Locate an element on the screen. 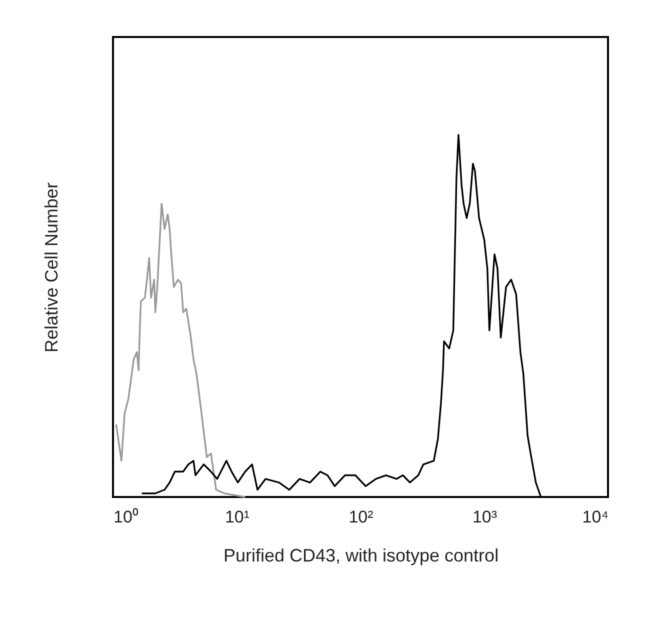  x-tick-label: 10⁴ is located at coordinates (595, 517).